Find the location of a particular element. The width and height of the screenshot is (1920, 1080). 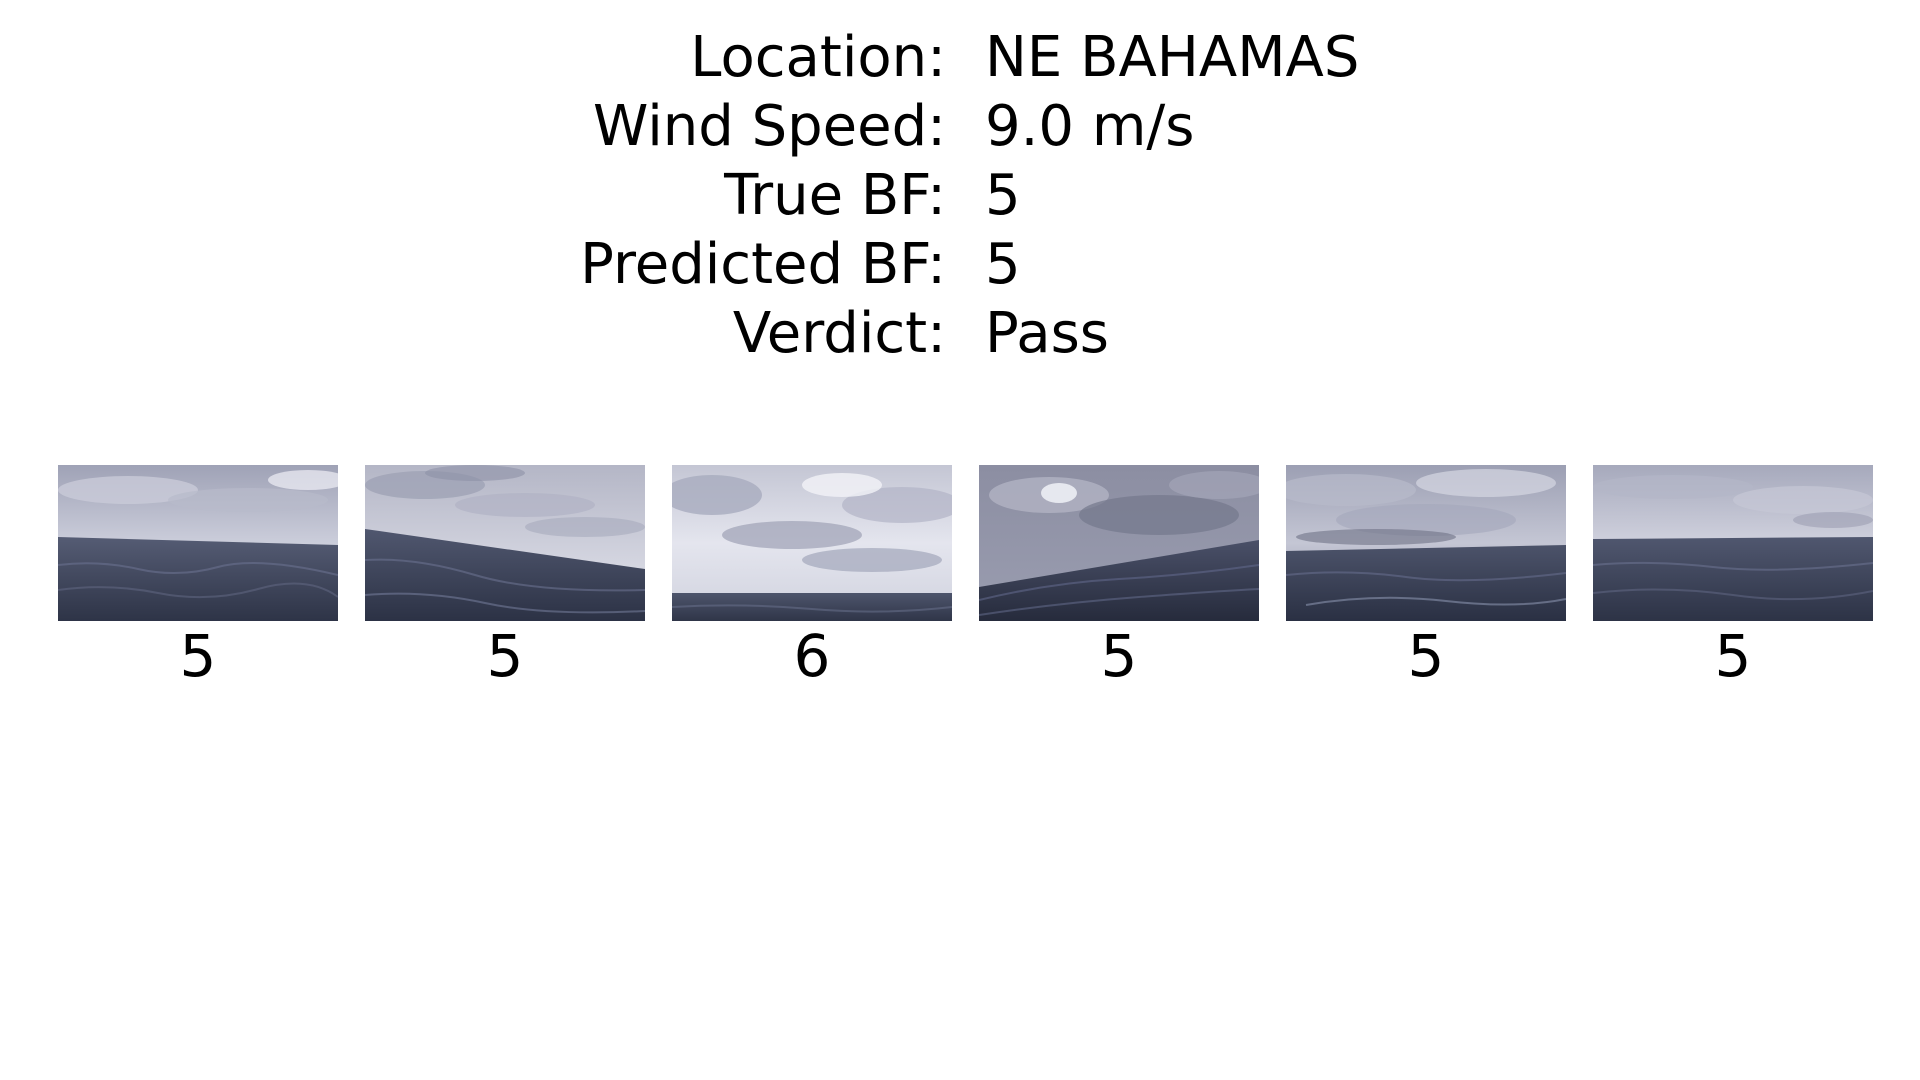

location-label: Location: is located at coordinates (818, 57).